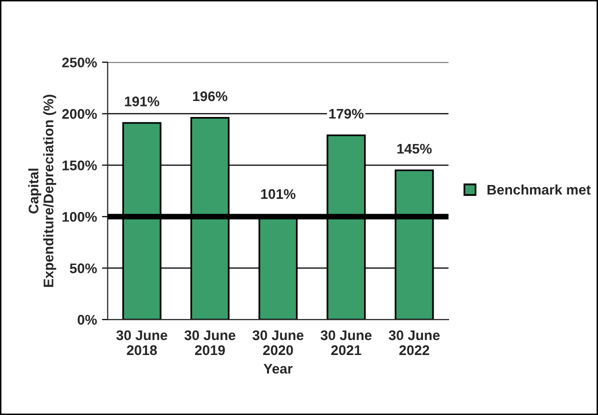 The image size is (598, 415). What do you see at coordinates (210, 343) in the screenshot?
I see `x-tick-label: 30 June 2019` at bounding box center [210, 343].